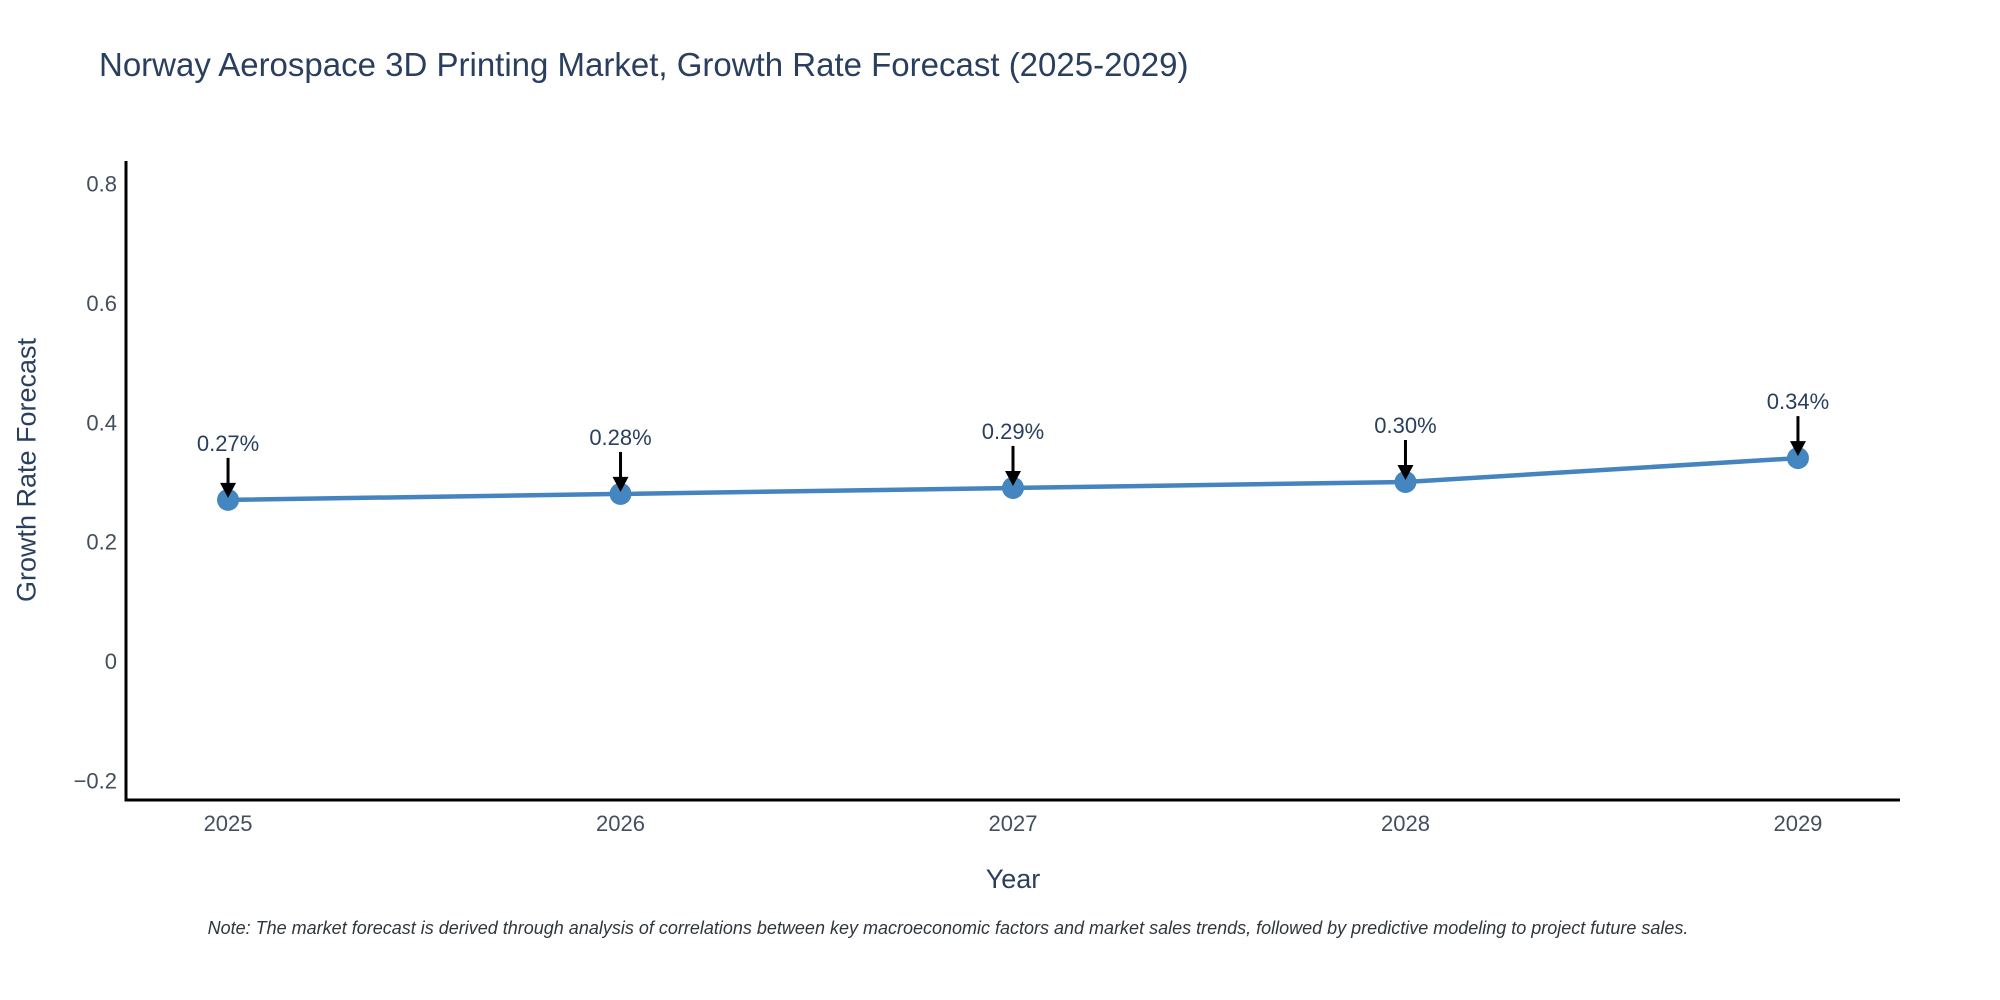 Image resolution: width=2000 pixels, height=1000 pixels. Describe the element at coordinates (1797, 823) in the screenshot. I see `x-tick-label: 2029` at that location.